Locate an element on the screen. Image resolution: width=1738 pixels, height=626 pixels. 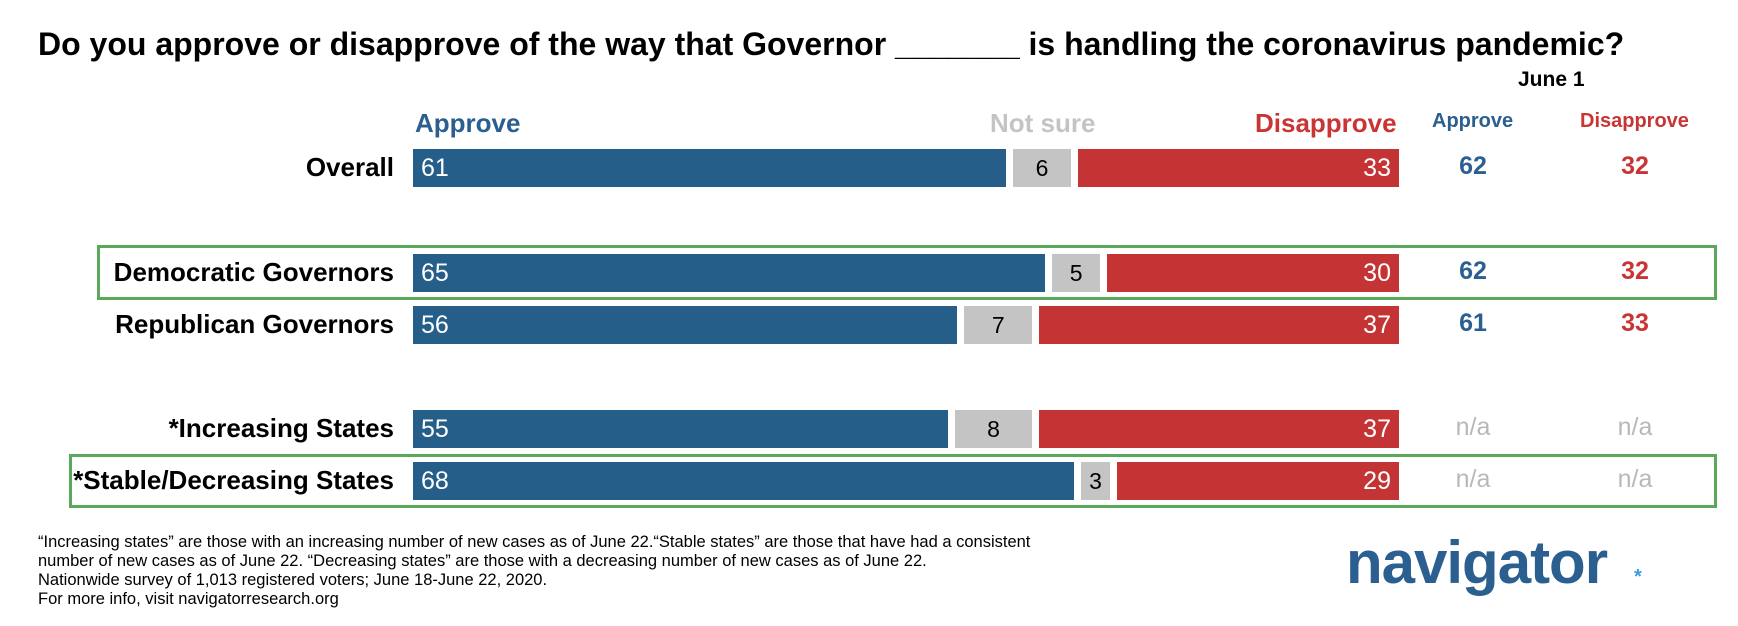
june-approve-value: 61 is located at coordinates (1473, 323).